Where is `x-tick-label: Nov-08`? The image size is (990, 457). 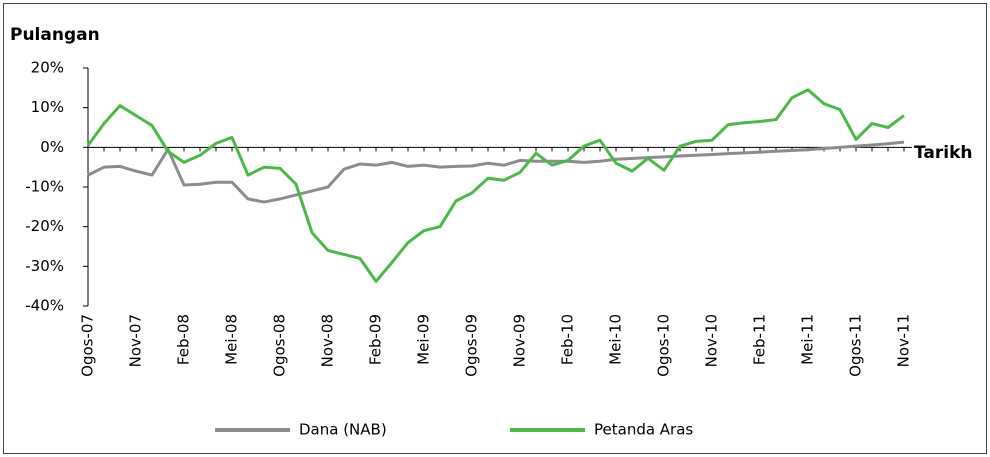 x-tick-label: Nov-08 is located at coordinates (328, 340).